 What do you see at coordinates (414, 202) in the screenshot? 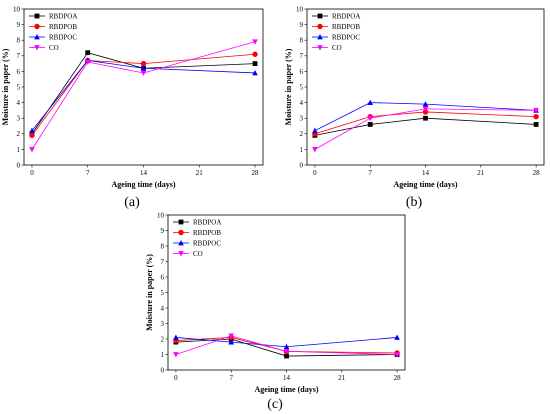
I see `panel-label: (b)` at bounding box center [414, 202].